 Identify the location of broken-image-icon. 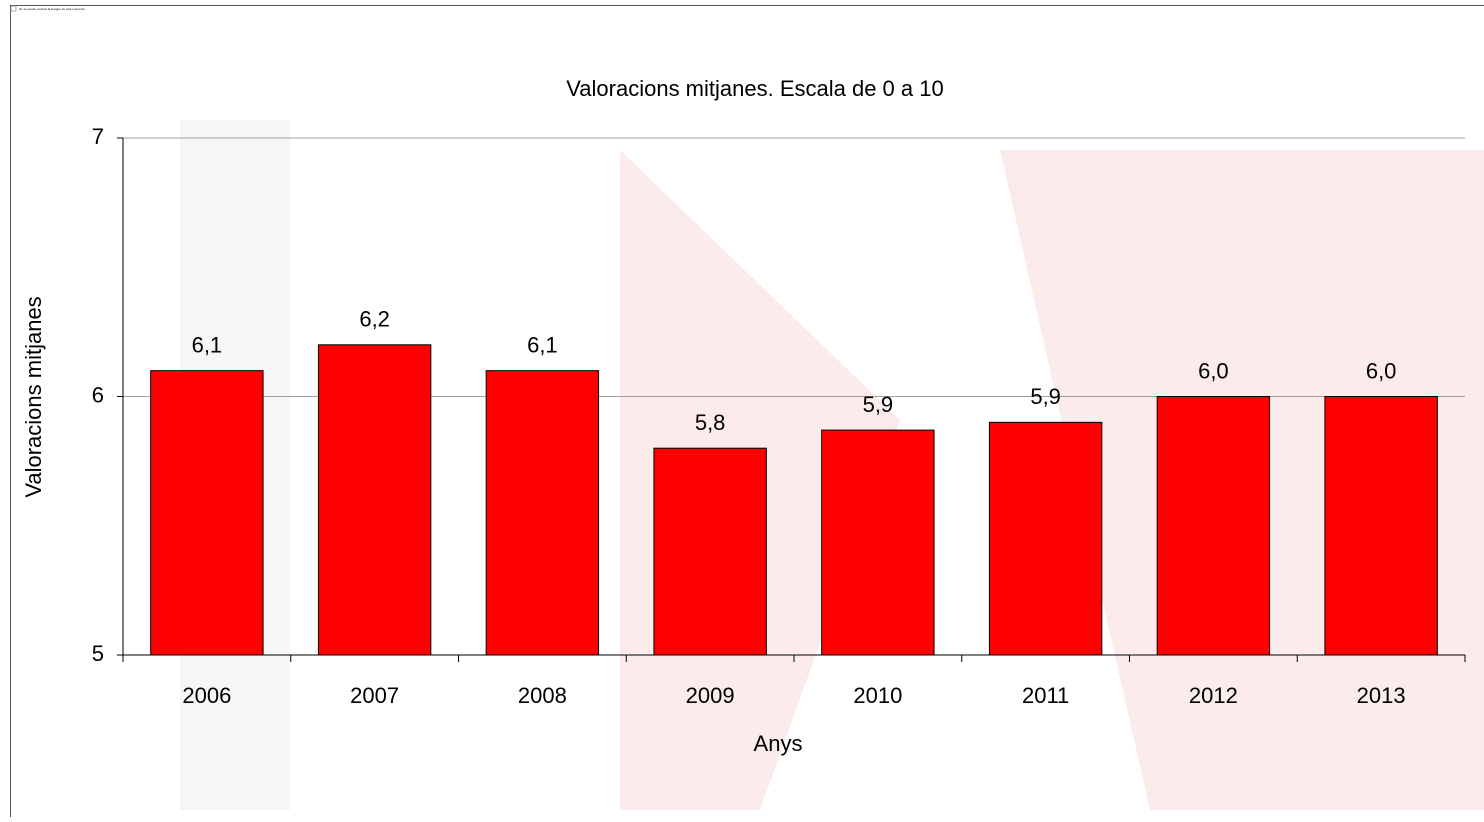
(13, 8).